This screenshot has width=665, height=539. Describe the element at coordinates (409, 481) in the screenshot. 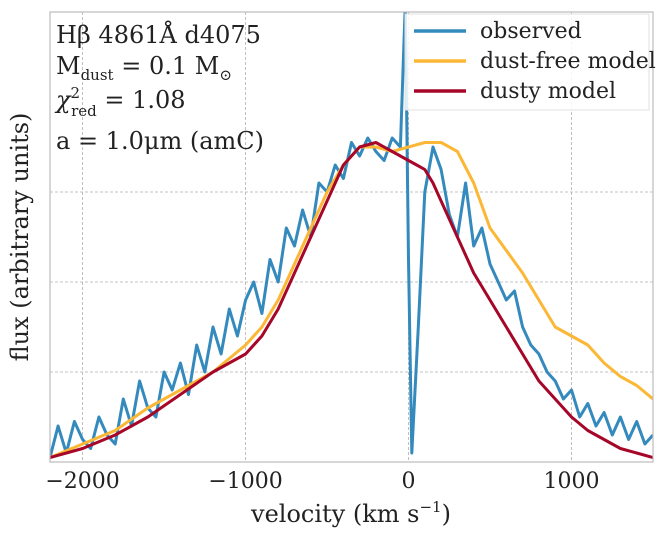

I see `x-tick-label: 0` at that location.